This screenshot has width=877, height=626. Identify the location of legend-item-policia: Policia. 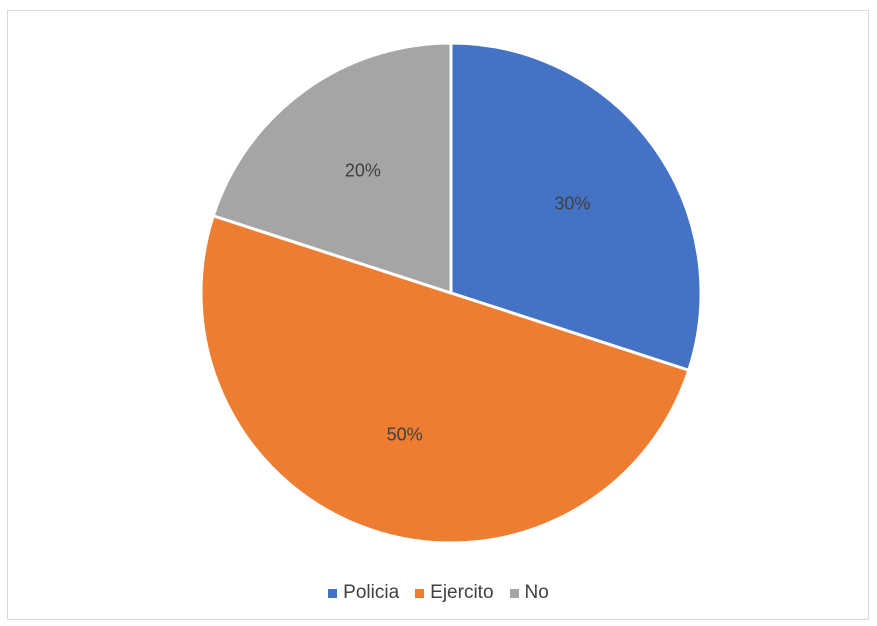
(363, 593).